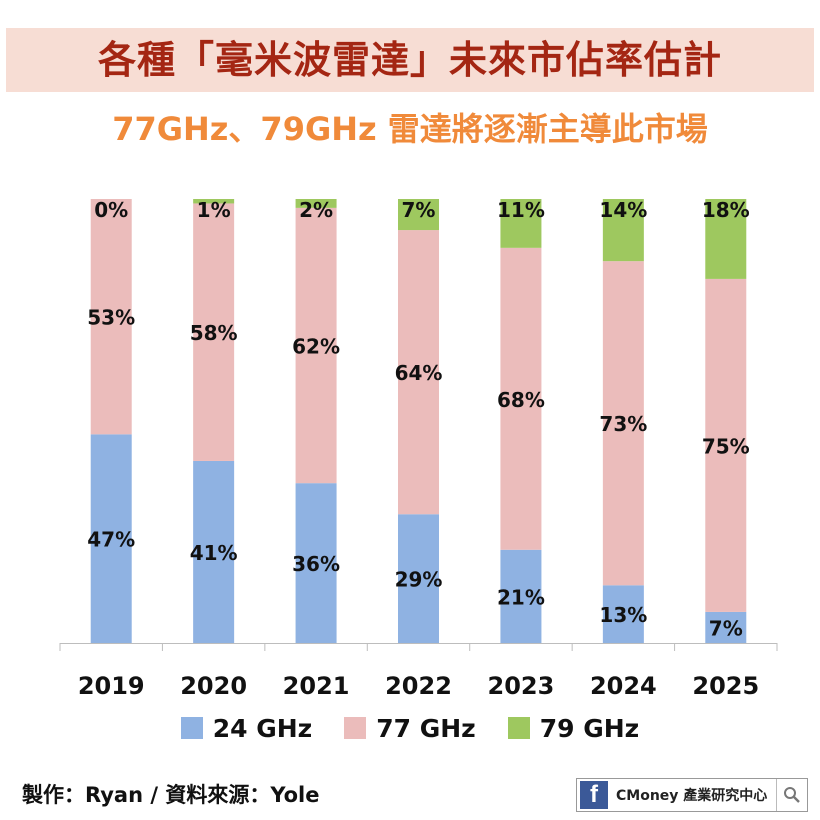 The image size is (820, 820). Describe the element at coordinates (589, 728) in the screenshot. I see `legend-label: 79 GHz` at that location.